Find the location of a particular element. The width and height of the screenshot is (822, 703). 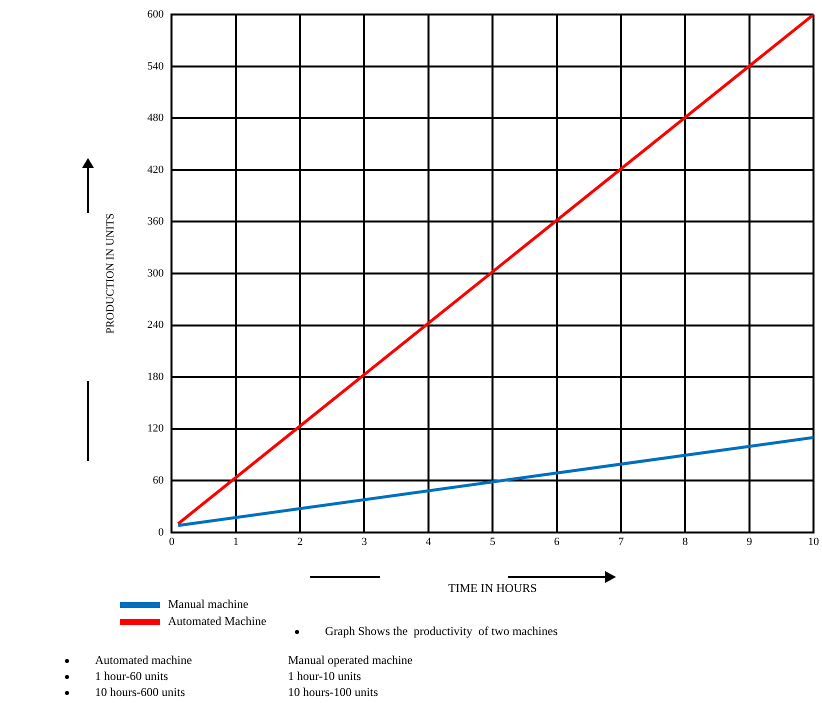

x-tick-label: 9 is located at coordinates (749, 542).